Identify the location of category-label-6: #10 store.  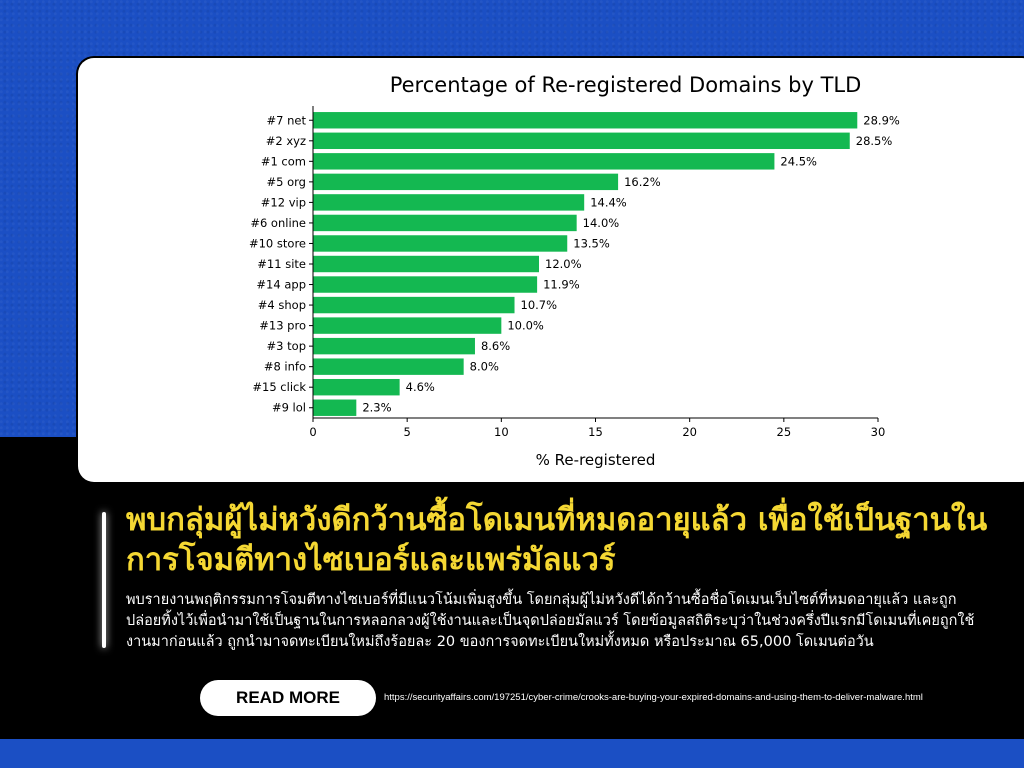
(277, 243).